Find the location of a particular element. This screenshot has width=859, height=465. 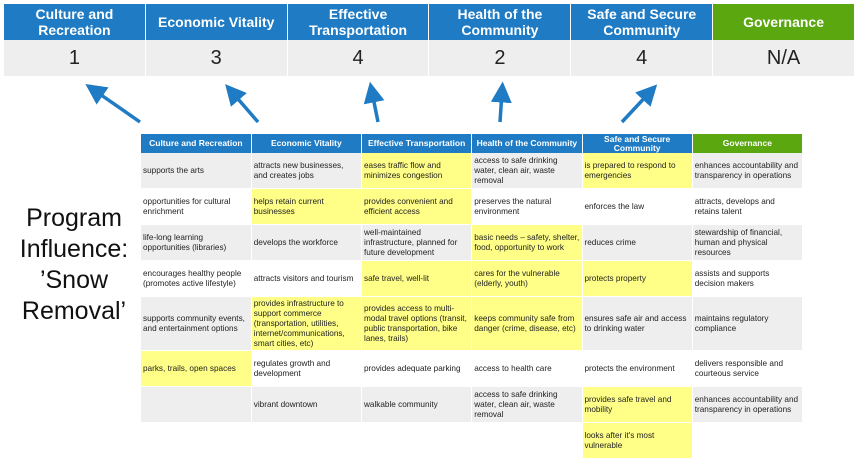

arrows is located at coordinates (371, 102).